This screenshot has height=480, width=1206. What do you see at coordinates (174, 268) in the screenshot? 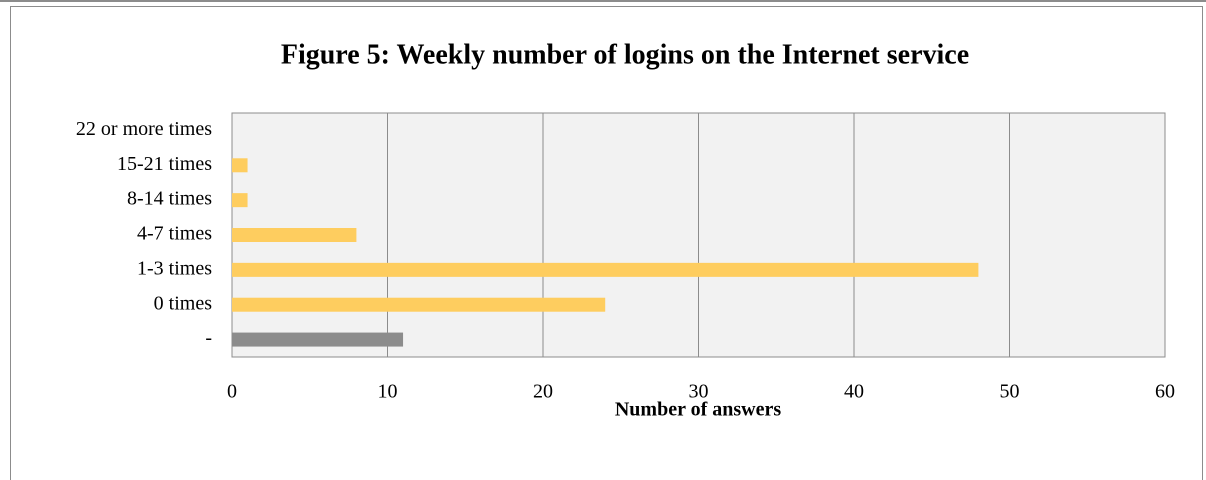
I see `y-tick-label: 1-3 times` at bounding box center [174, 268].